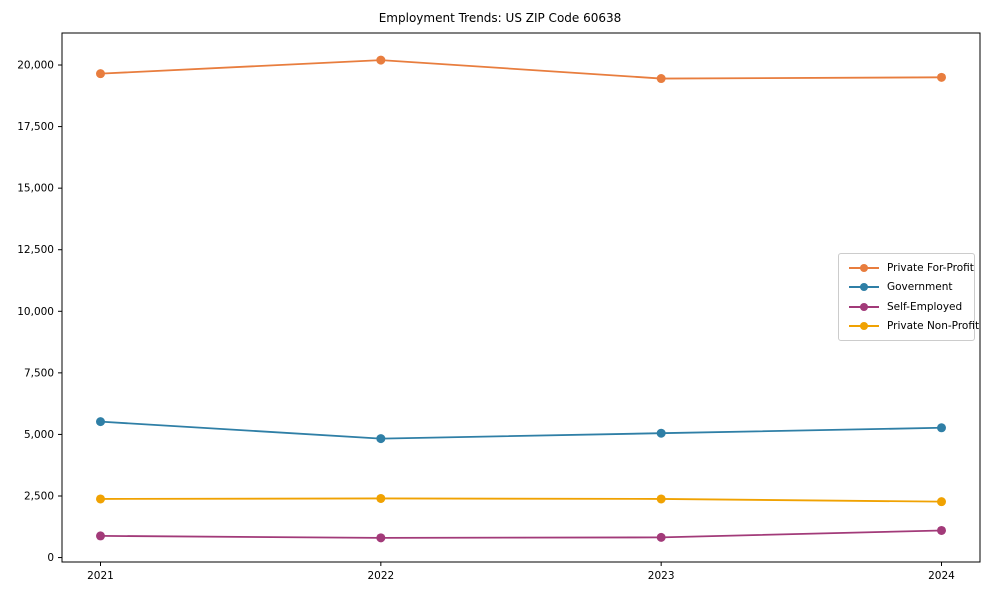 The width and height of the screenshot is (1000, 600). I want to click on legend-item: Private For-Profit, so click(909, 268).